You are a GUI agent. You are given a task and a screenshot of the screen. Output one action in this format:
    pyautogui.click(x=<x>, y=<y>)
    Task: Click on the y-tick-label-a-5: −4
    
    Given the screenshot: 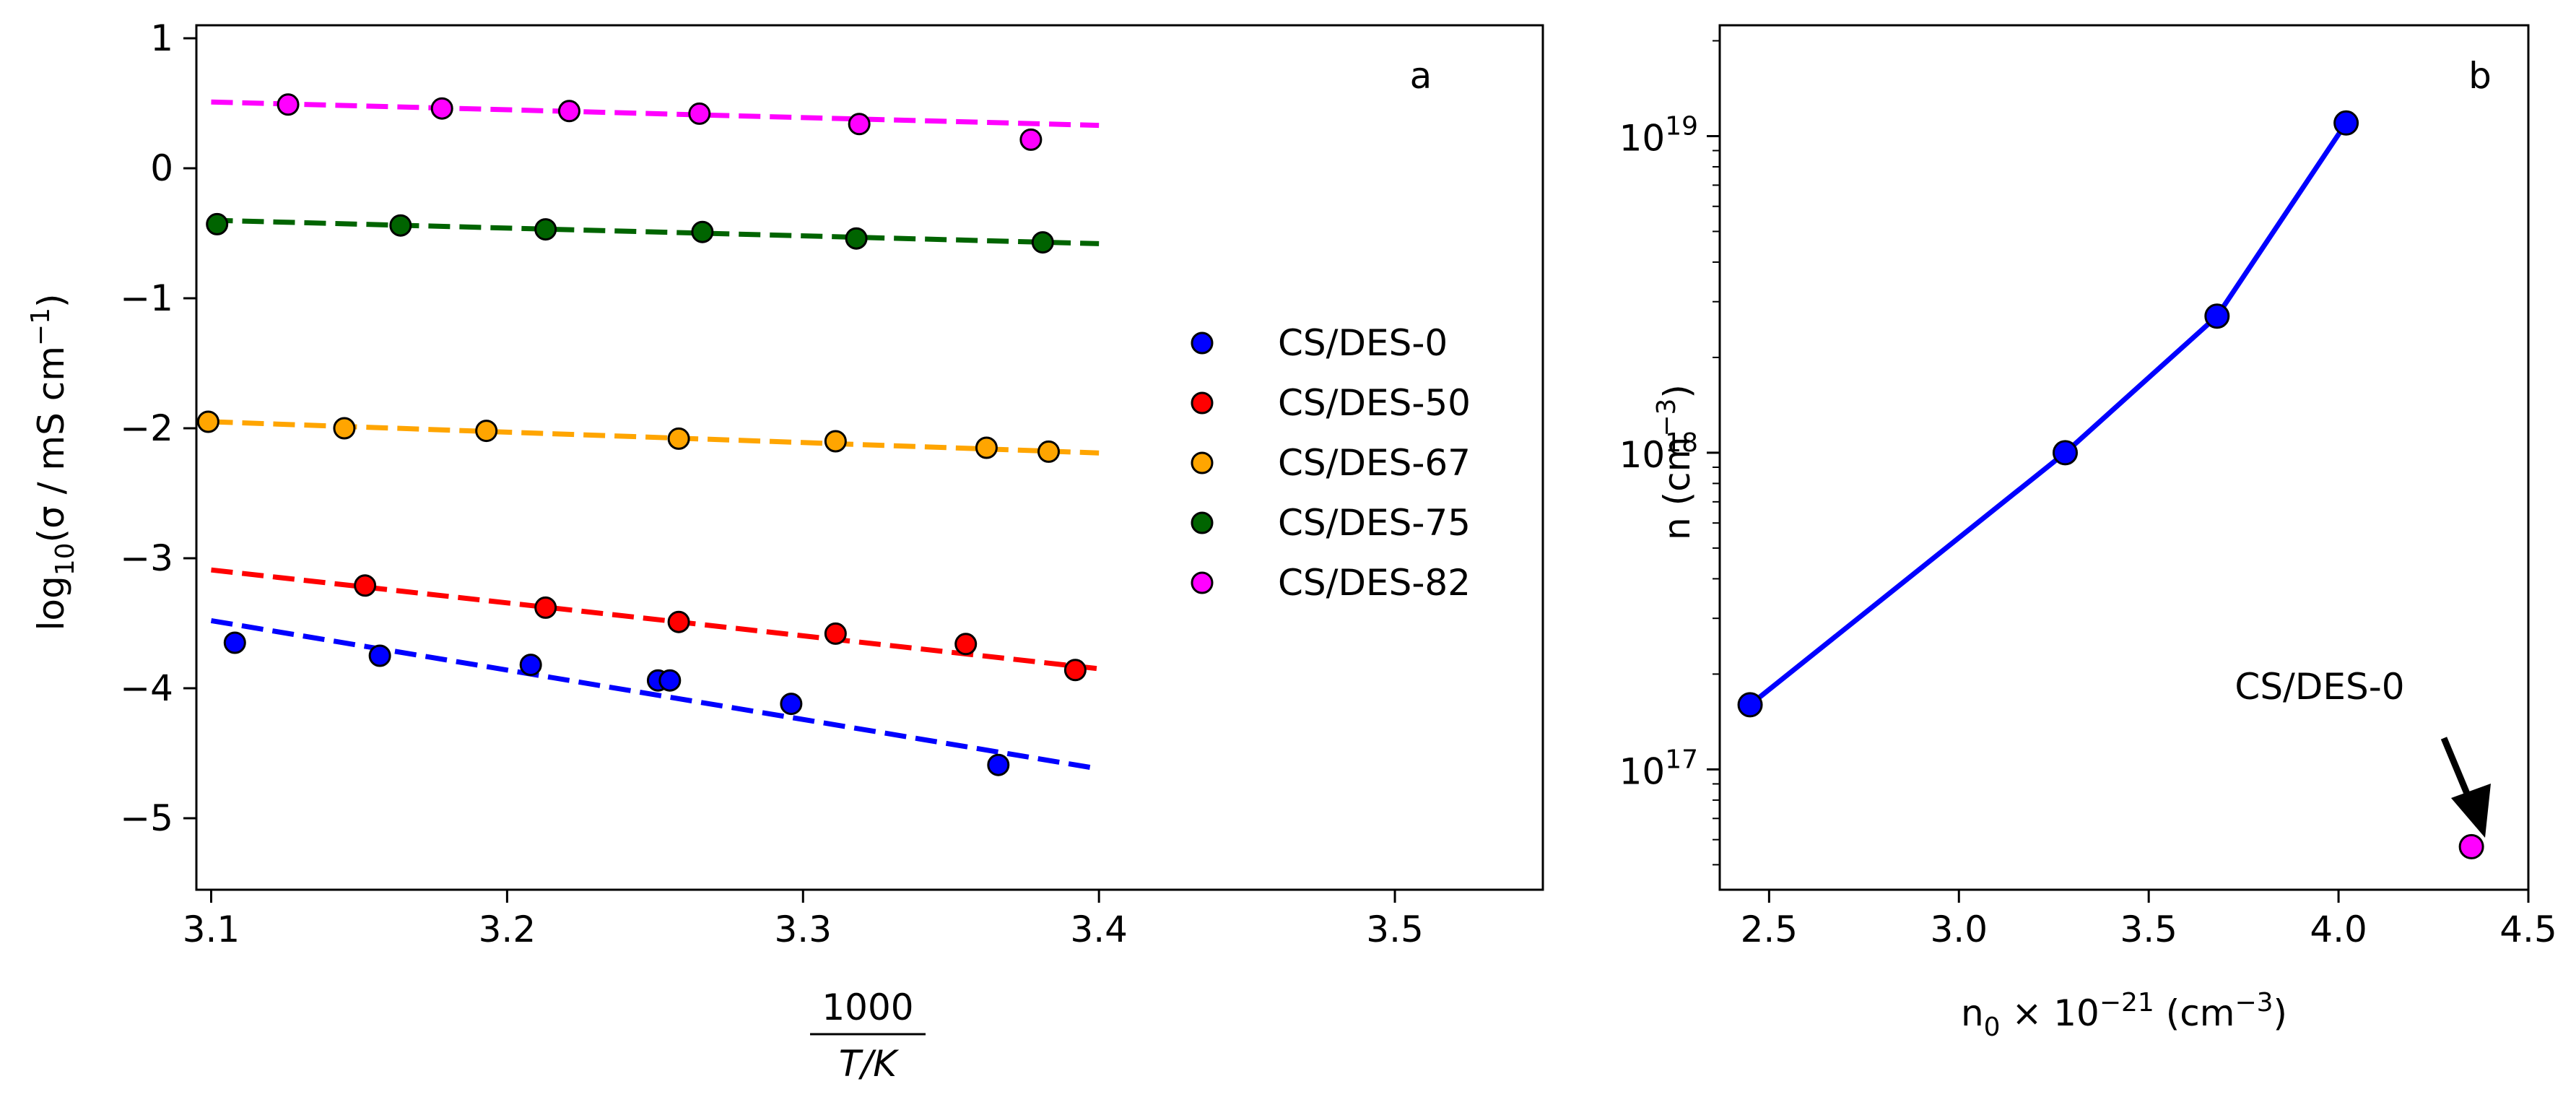 What is the action you would take?
    pyautogui.click(x=146, y=688)
    